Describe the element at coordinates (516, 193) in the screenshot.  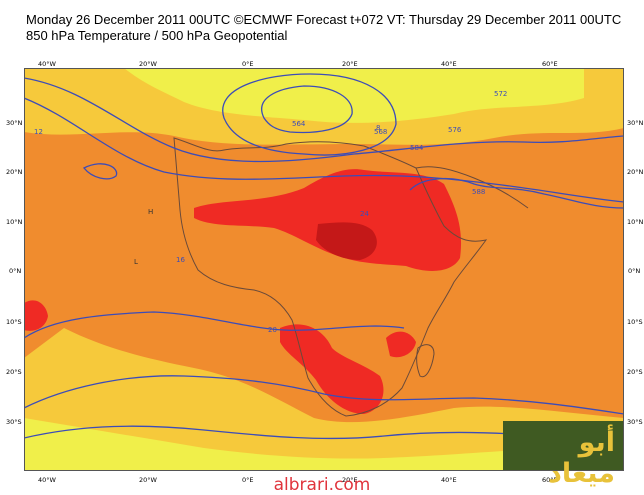
I see `contour-588-east` at that location.